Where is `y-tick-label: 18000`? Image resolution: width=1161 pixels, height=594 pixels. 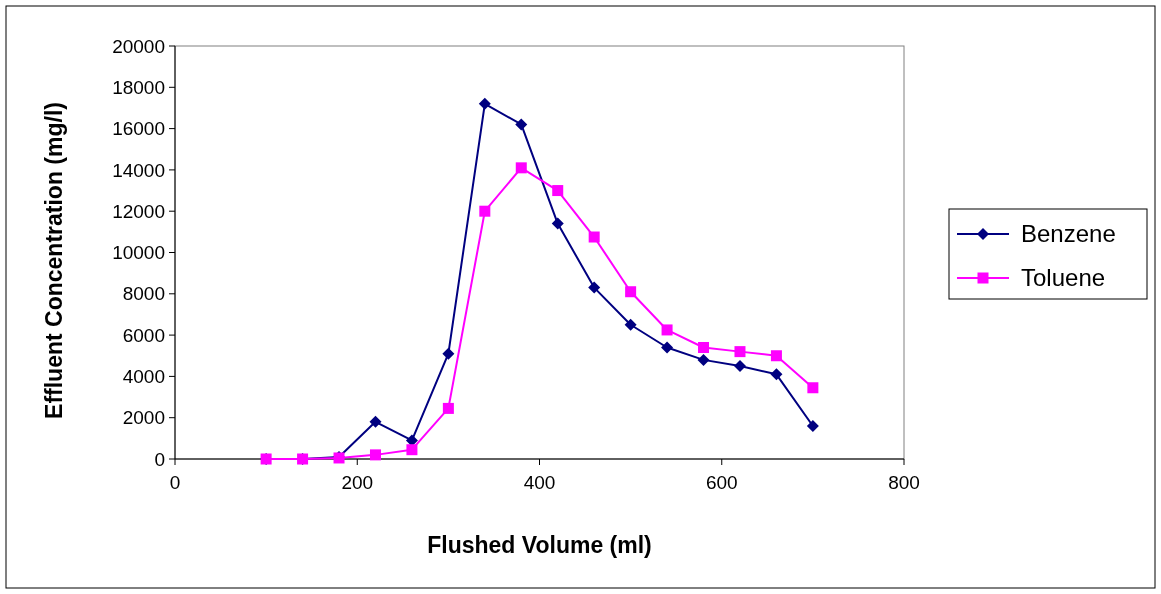
y-tick-label: 18000 is located at coordinates (138, 87).